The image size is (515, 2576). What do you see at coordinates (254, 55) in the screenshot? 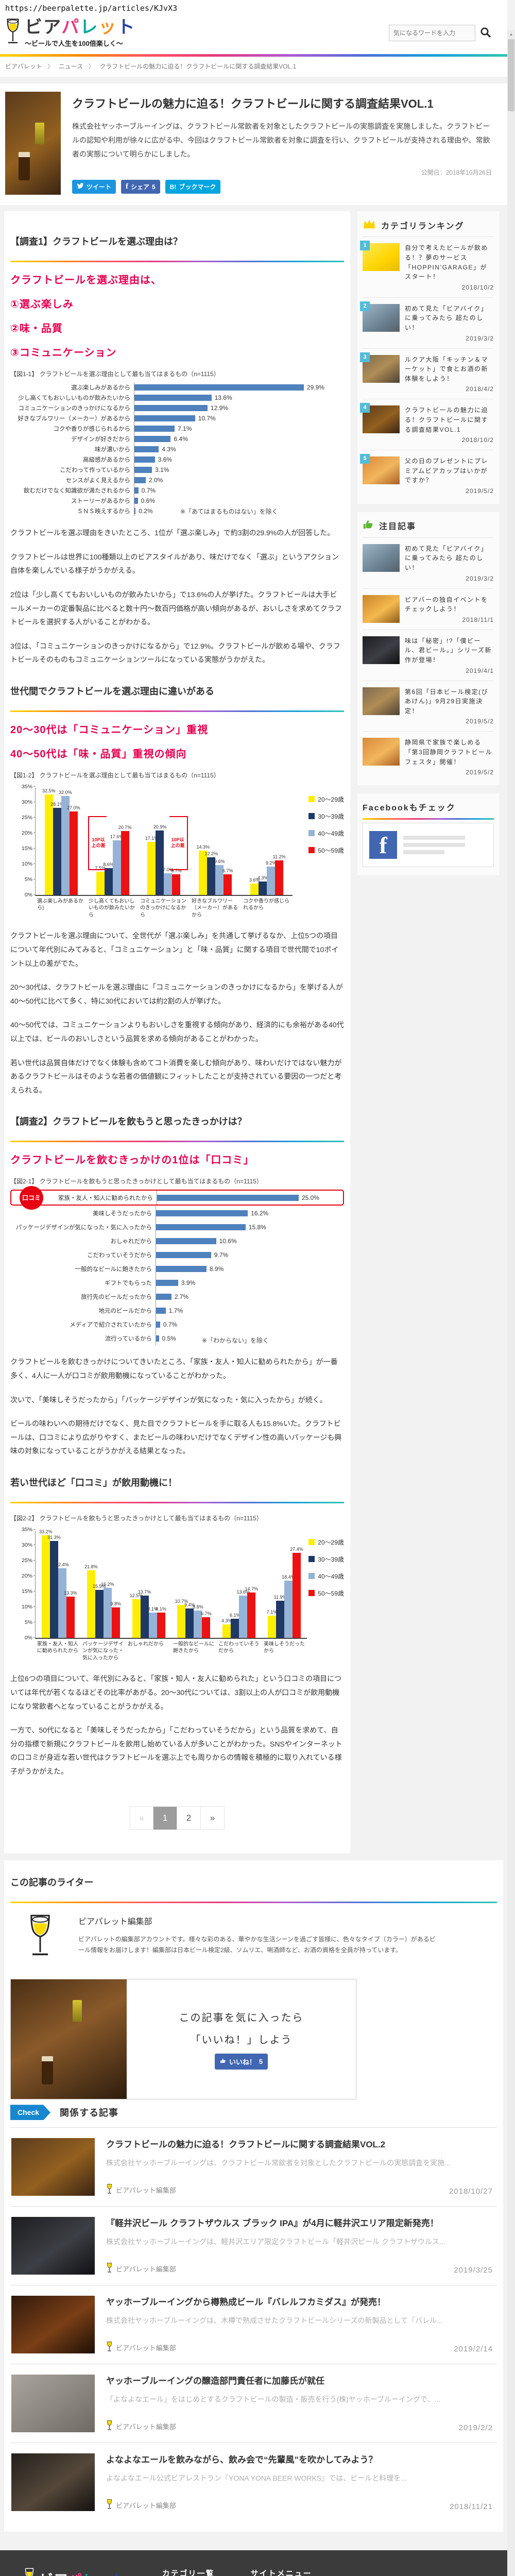
I see `rainbow-divider` at bounding box center [254, 55].